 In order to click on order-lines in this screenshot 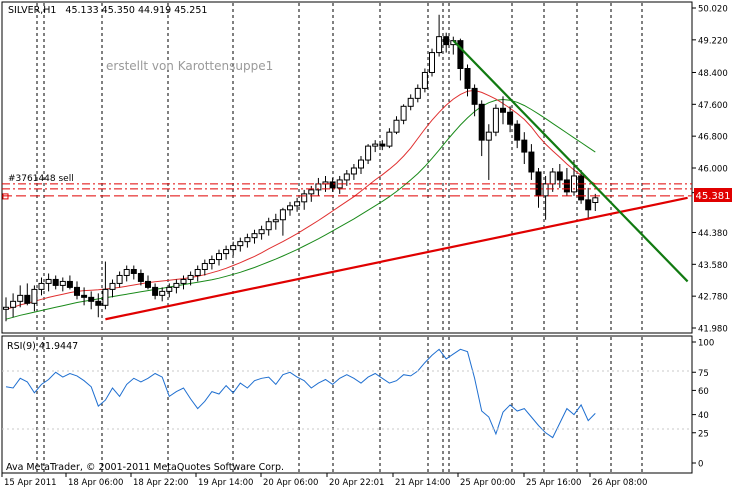, I will do `click(347, 191)`.